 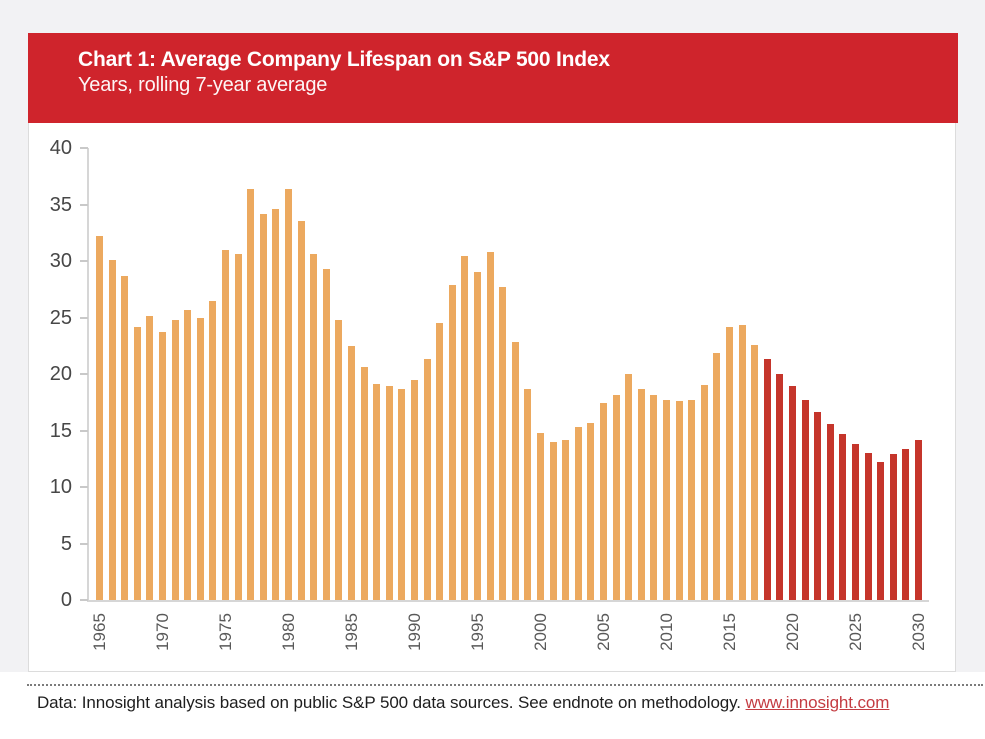 I want to click on y-axis-label: 40, so click(x=60, y=148).